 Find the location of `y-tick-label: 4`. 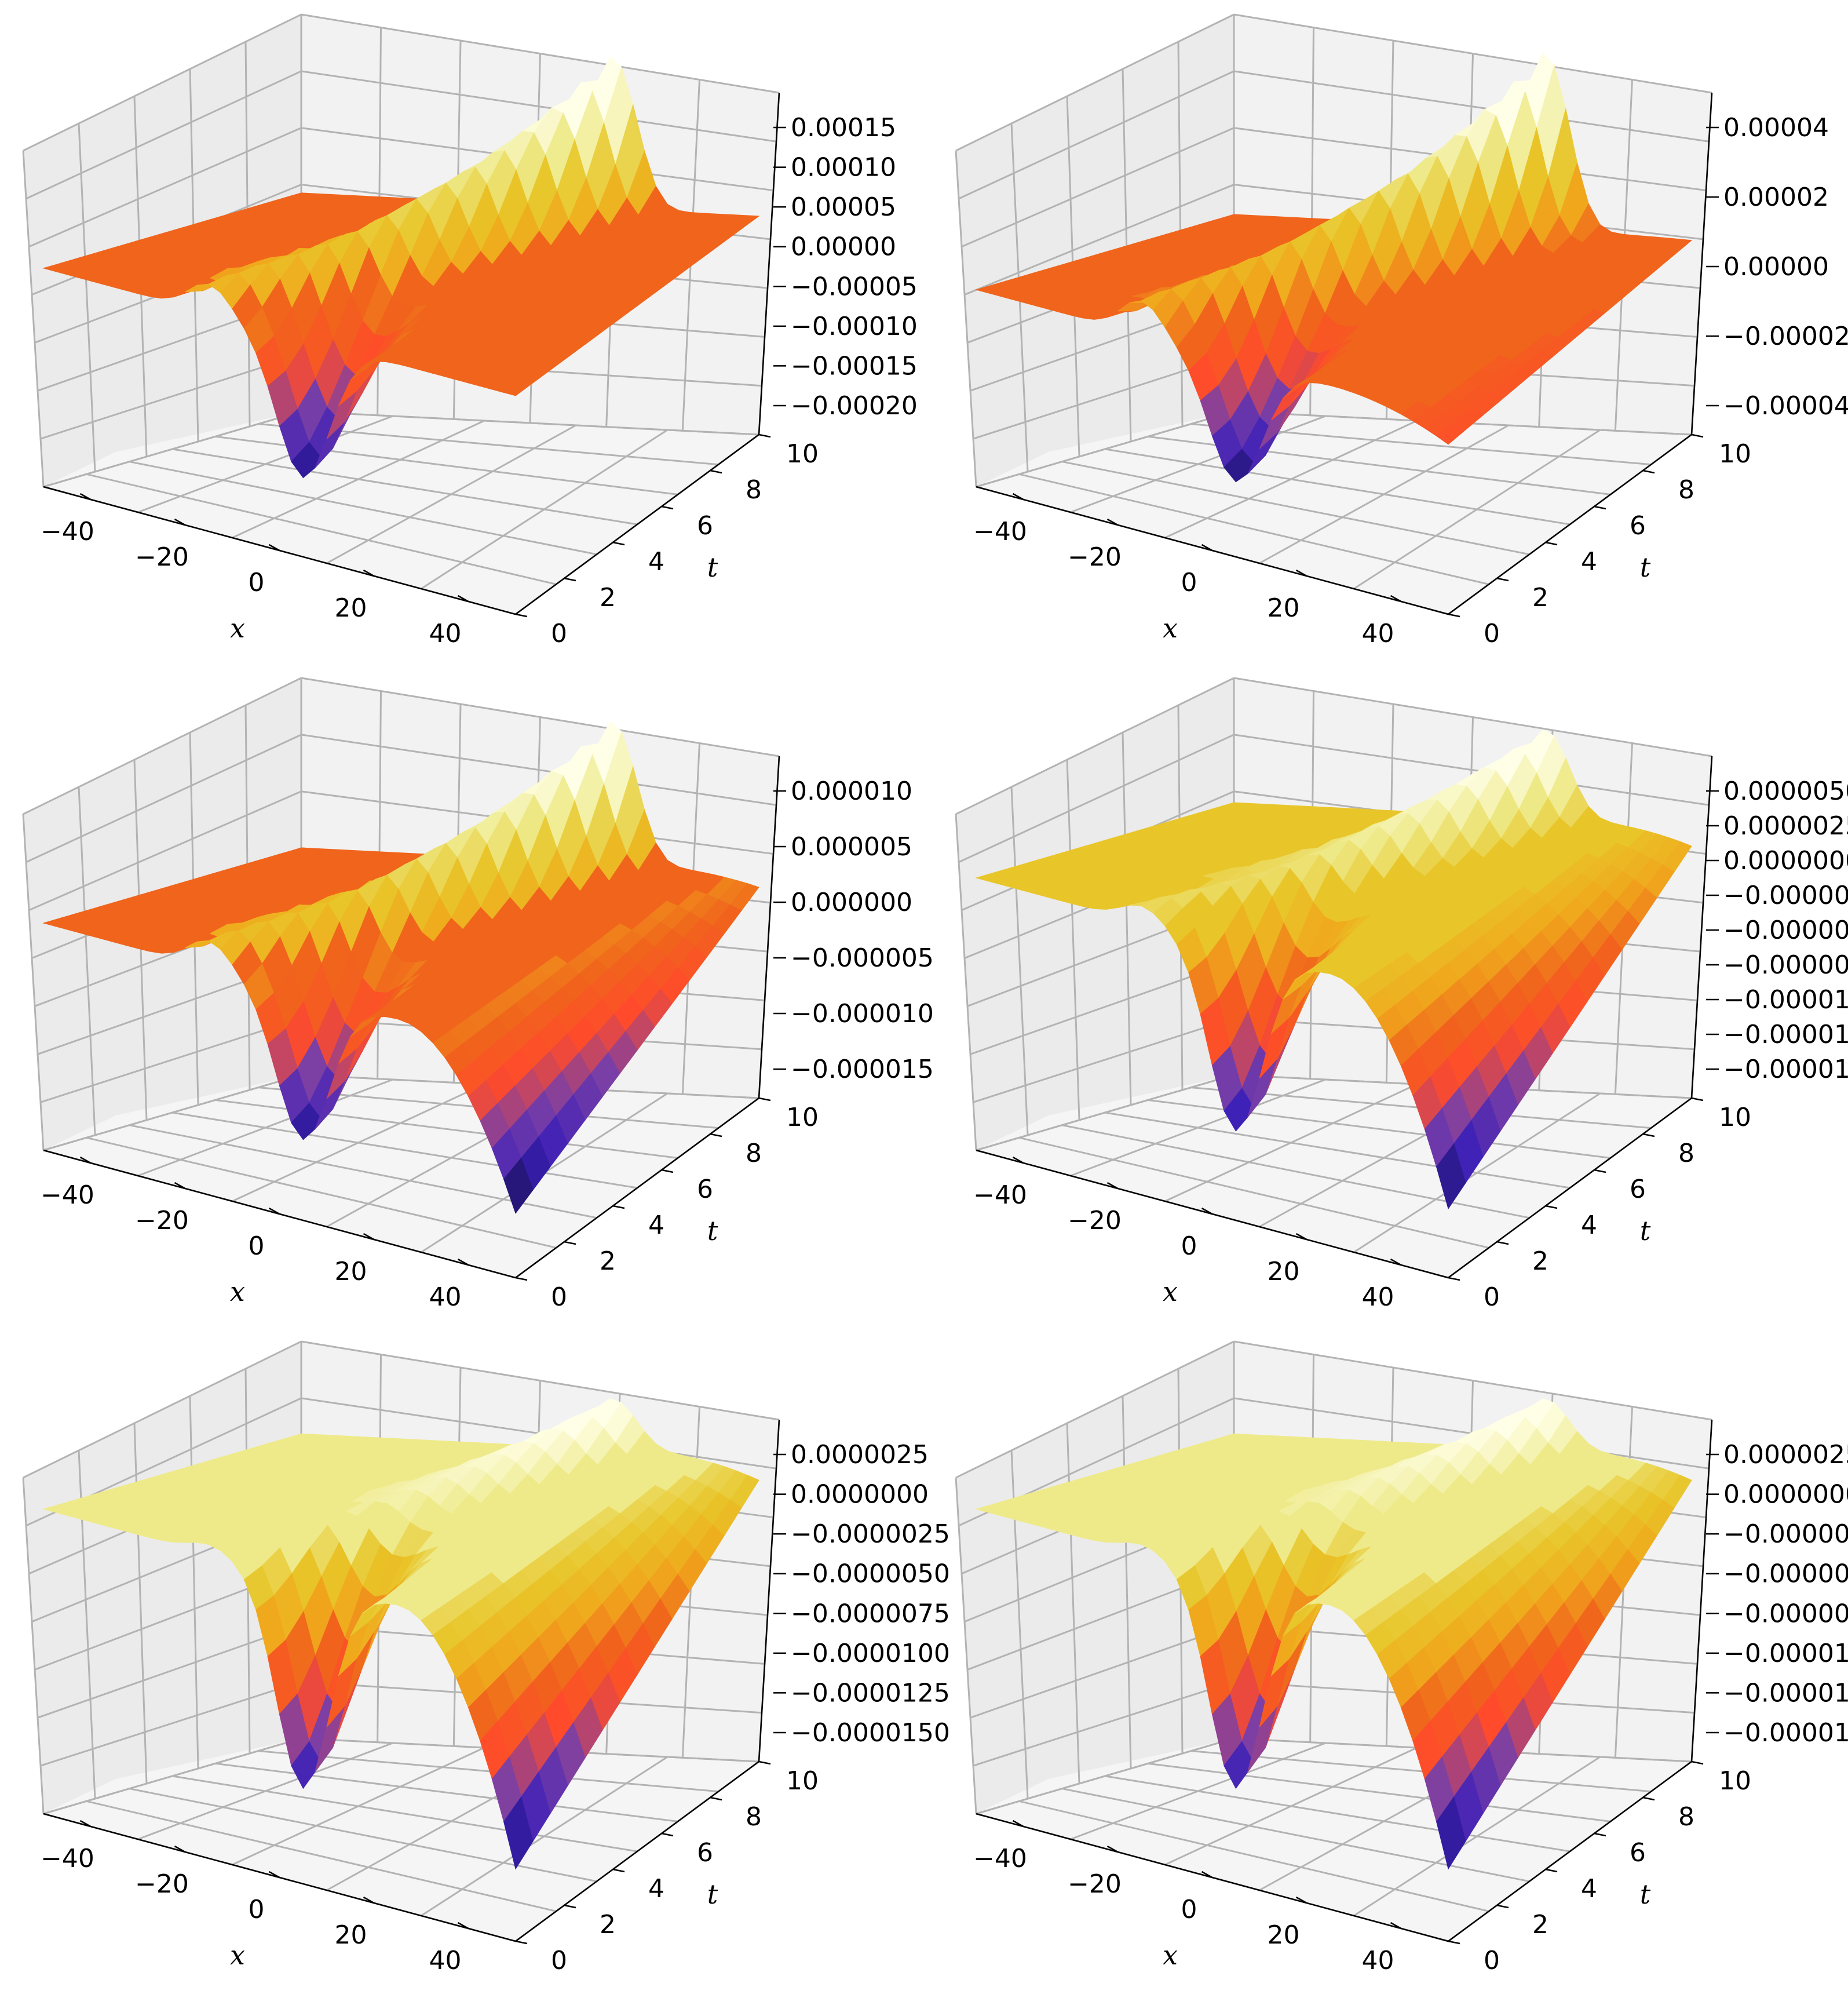

y-tick-label: 4 is located at coordinates (656, 562).